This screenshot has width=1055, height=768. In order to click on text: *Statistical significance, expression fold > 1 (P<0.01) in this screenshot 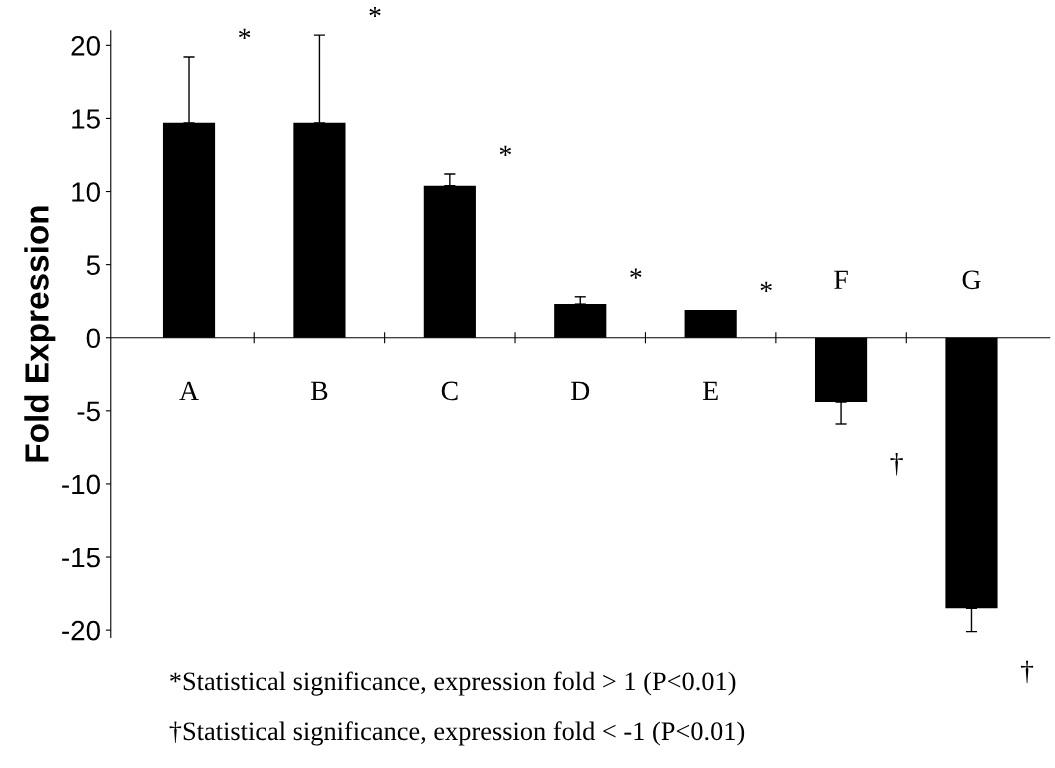, I will do `click(453, 683)`.